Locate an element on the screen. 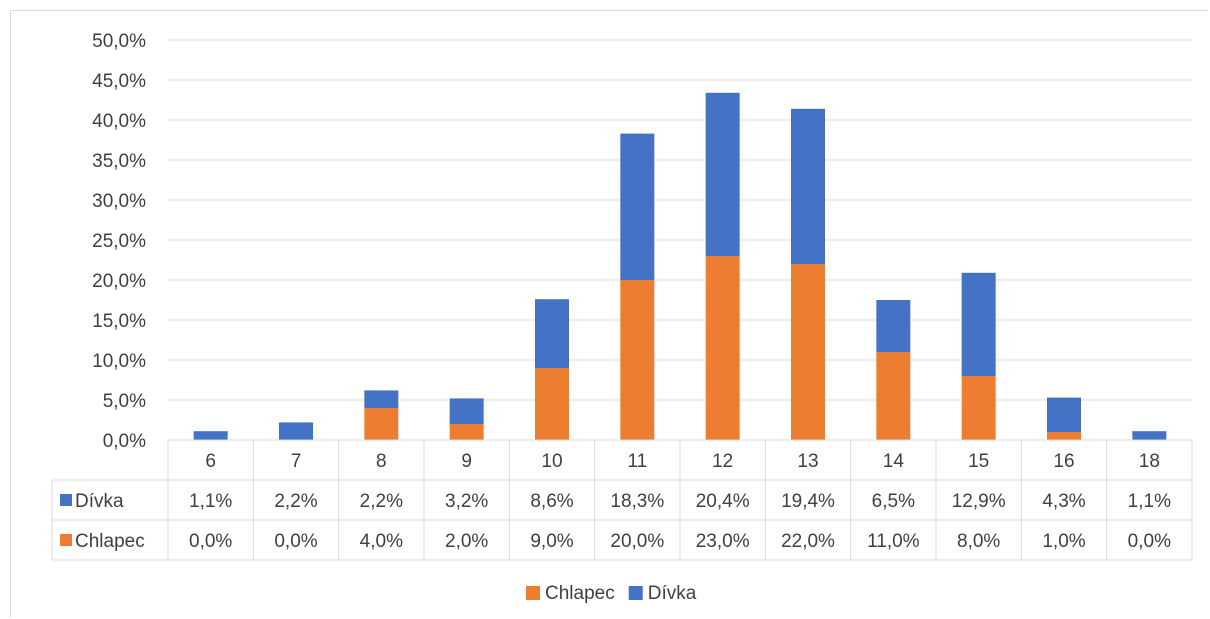  x-category-label: 12 is located at coordinates (722, 461).